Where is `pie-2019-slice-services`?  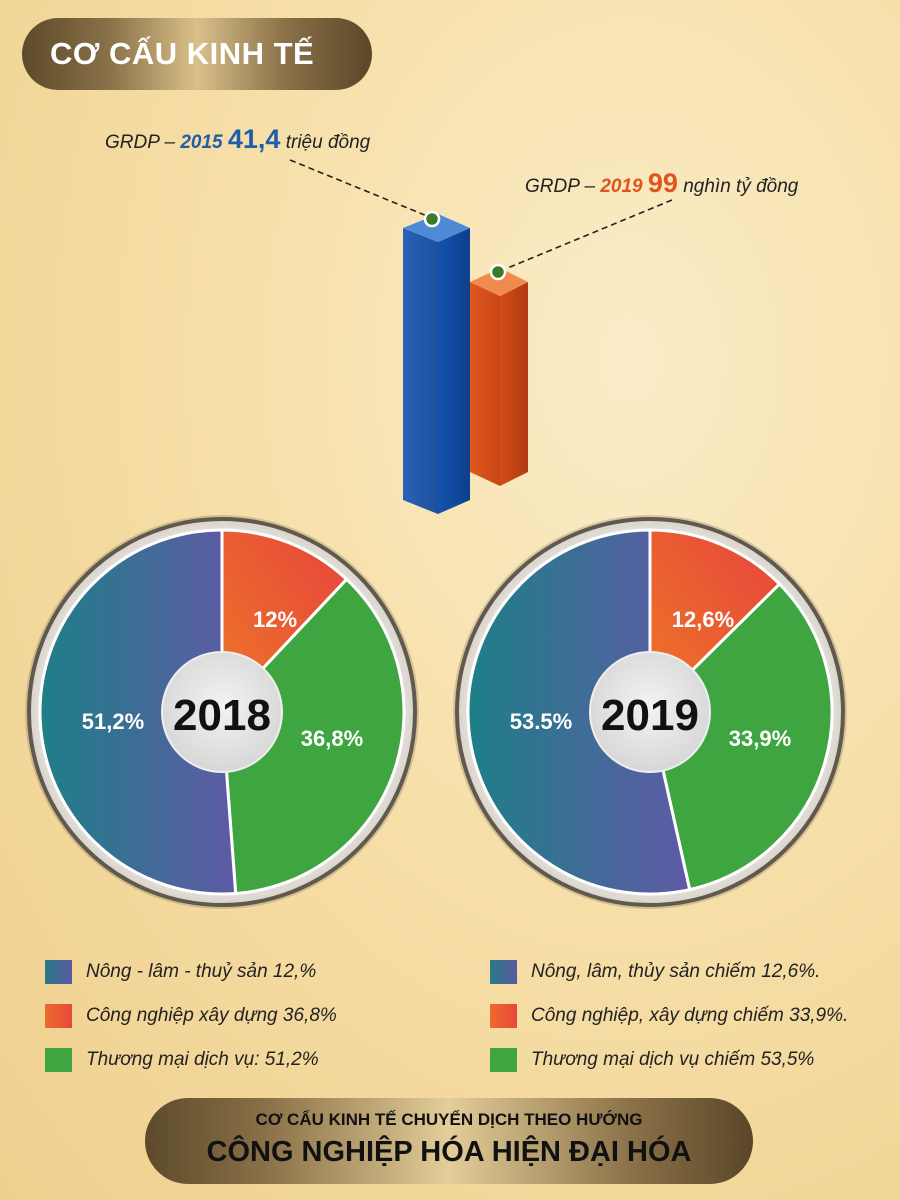 pie-2019-slice-services is located at coordinates (741, 736).